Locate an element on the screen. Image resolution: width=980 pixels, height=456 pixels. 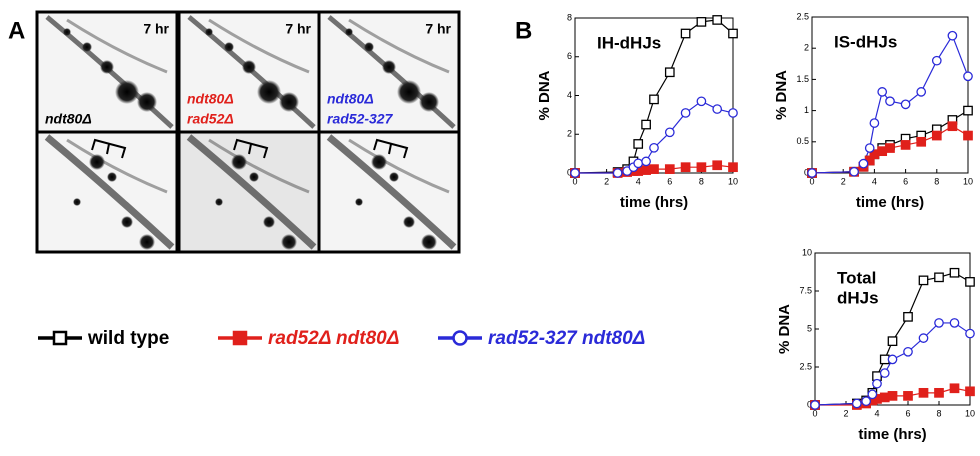
y-axis-label: % DNA is located at coordinates (784, 329).